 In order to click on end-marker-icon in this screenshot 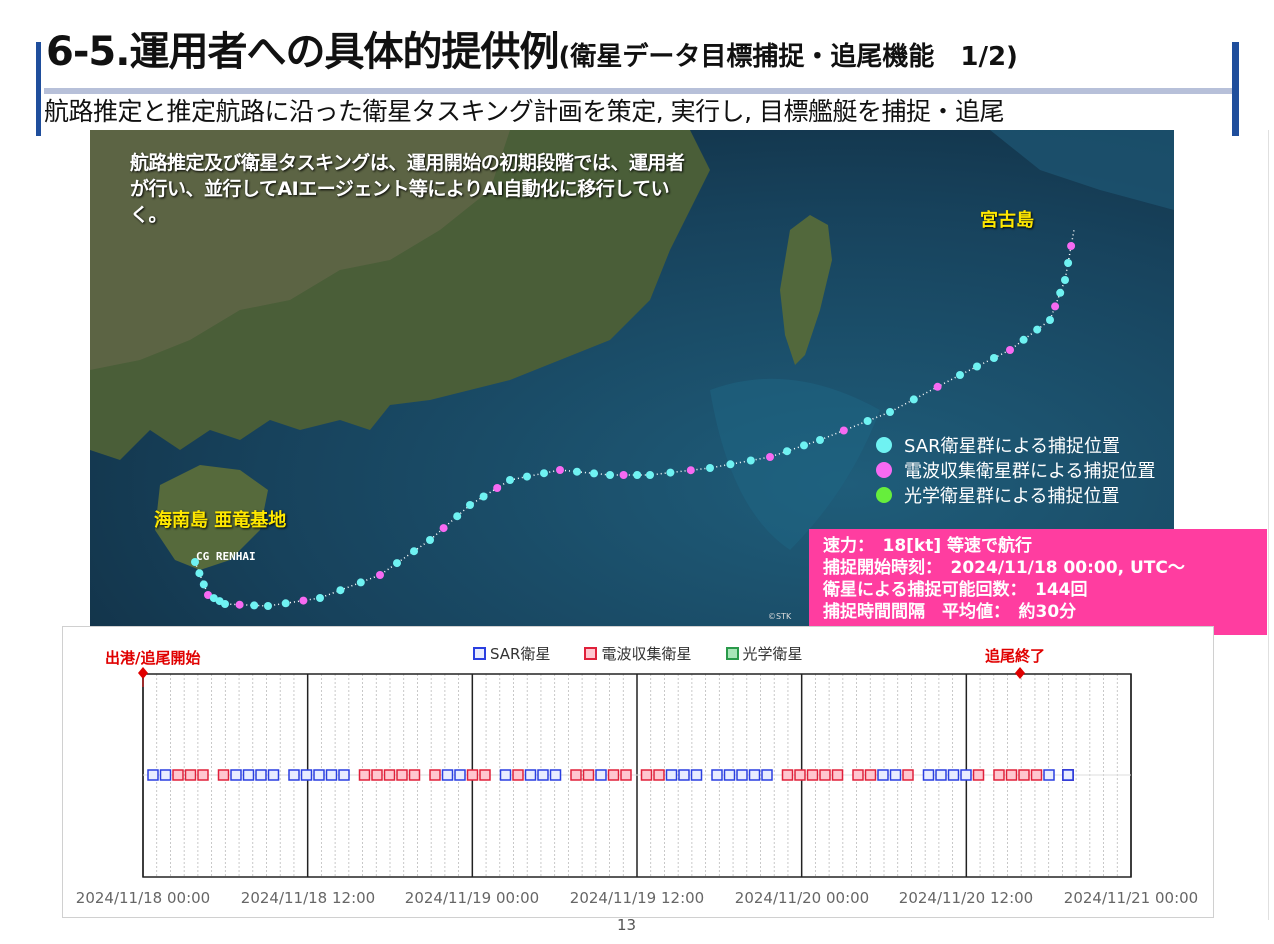, I will do `click(1020, 673)`.